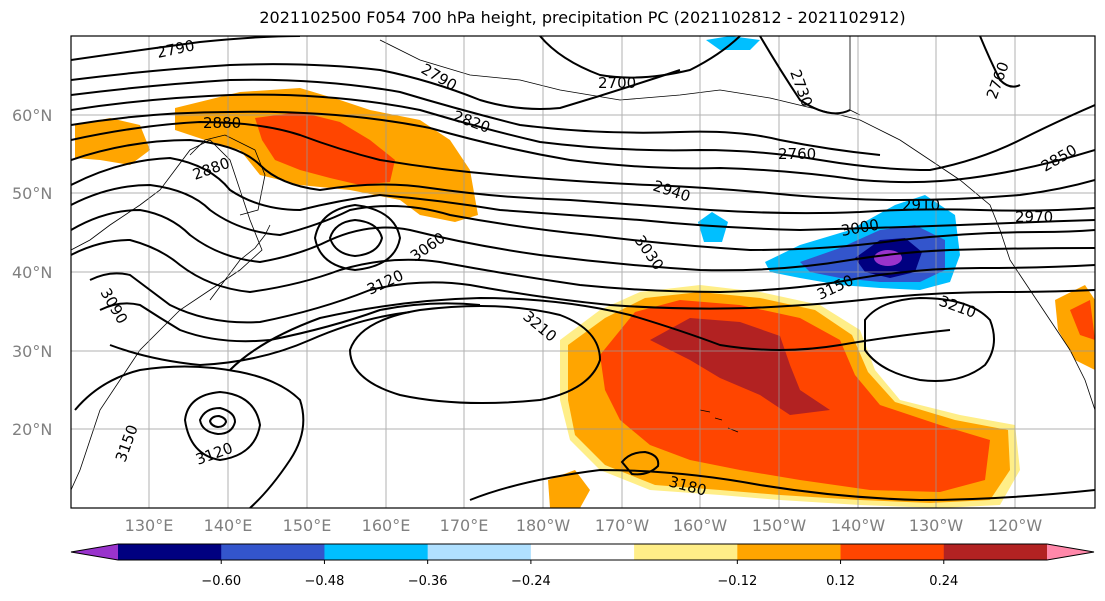 This screenshot has height=601, width=1105. Describe the element at coordinates (740, 366) in the screenshot. I see `precip-area-central-darkred` at that location.